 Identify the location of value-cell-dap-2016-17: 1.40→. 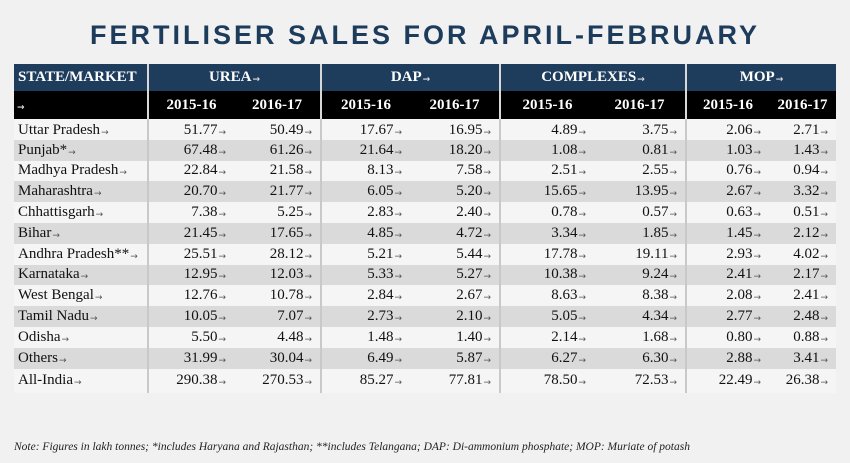
(455, 337).